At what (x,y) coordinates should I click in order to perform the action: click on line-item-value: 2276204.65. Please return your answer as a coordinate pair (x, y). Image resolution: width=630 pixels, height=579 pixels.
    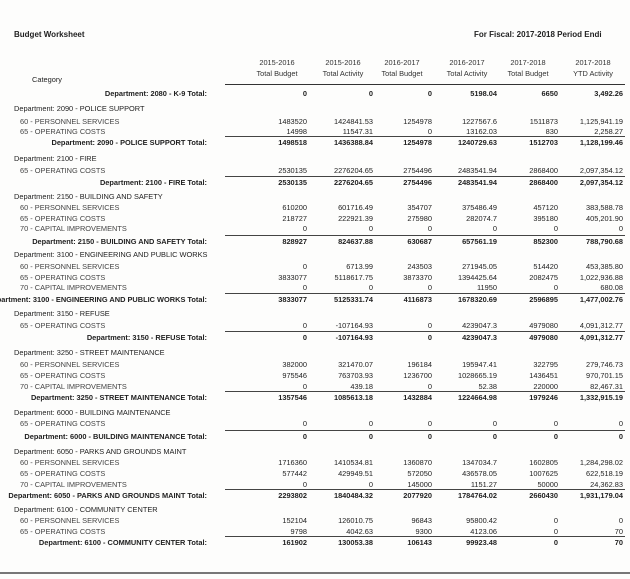
    Looking at the image, I should click on (353, 170).